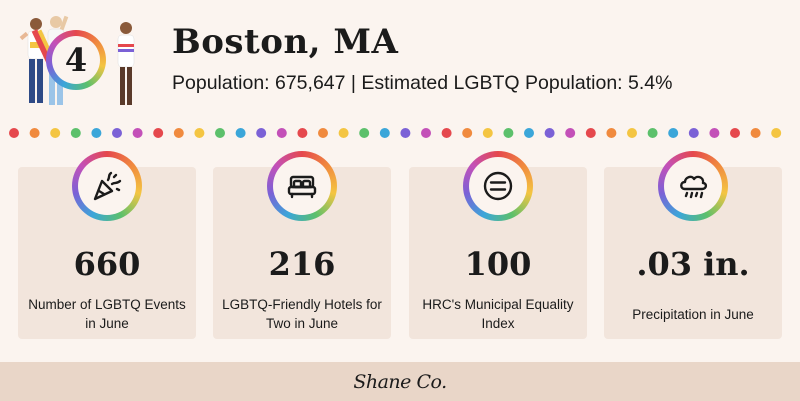  I want to click on party-popper-icon, so click(107, 186).